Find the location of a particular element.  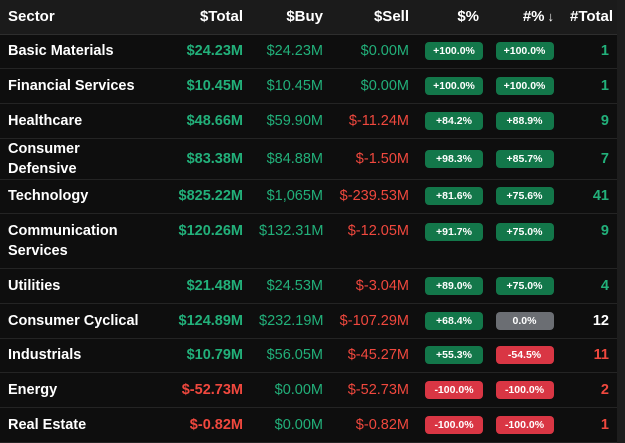

column-header-count-pct: #% ↓ is located at coordinates (524, 17).